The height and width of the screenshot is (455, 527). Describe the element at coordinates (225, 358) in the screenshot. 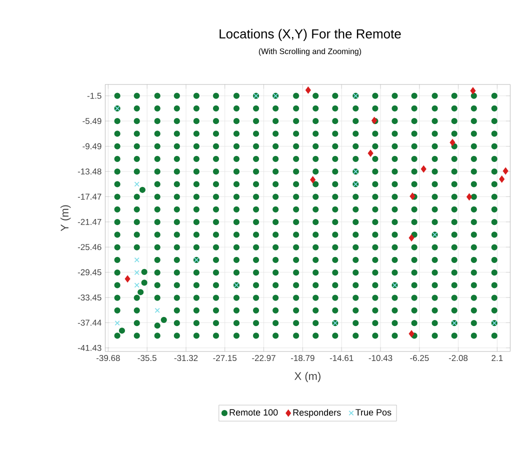

I see `x-tick-label: -27.15` at that location.